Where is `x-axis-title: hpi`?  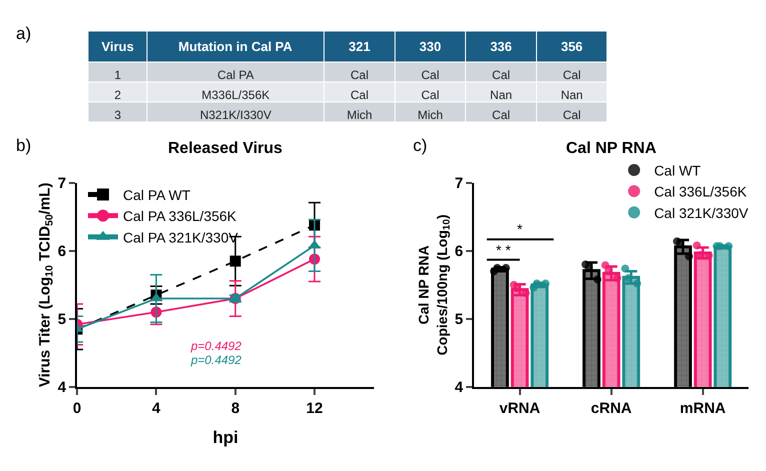
x-axis-title: hpi is located at coordinates (225, 437).